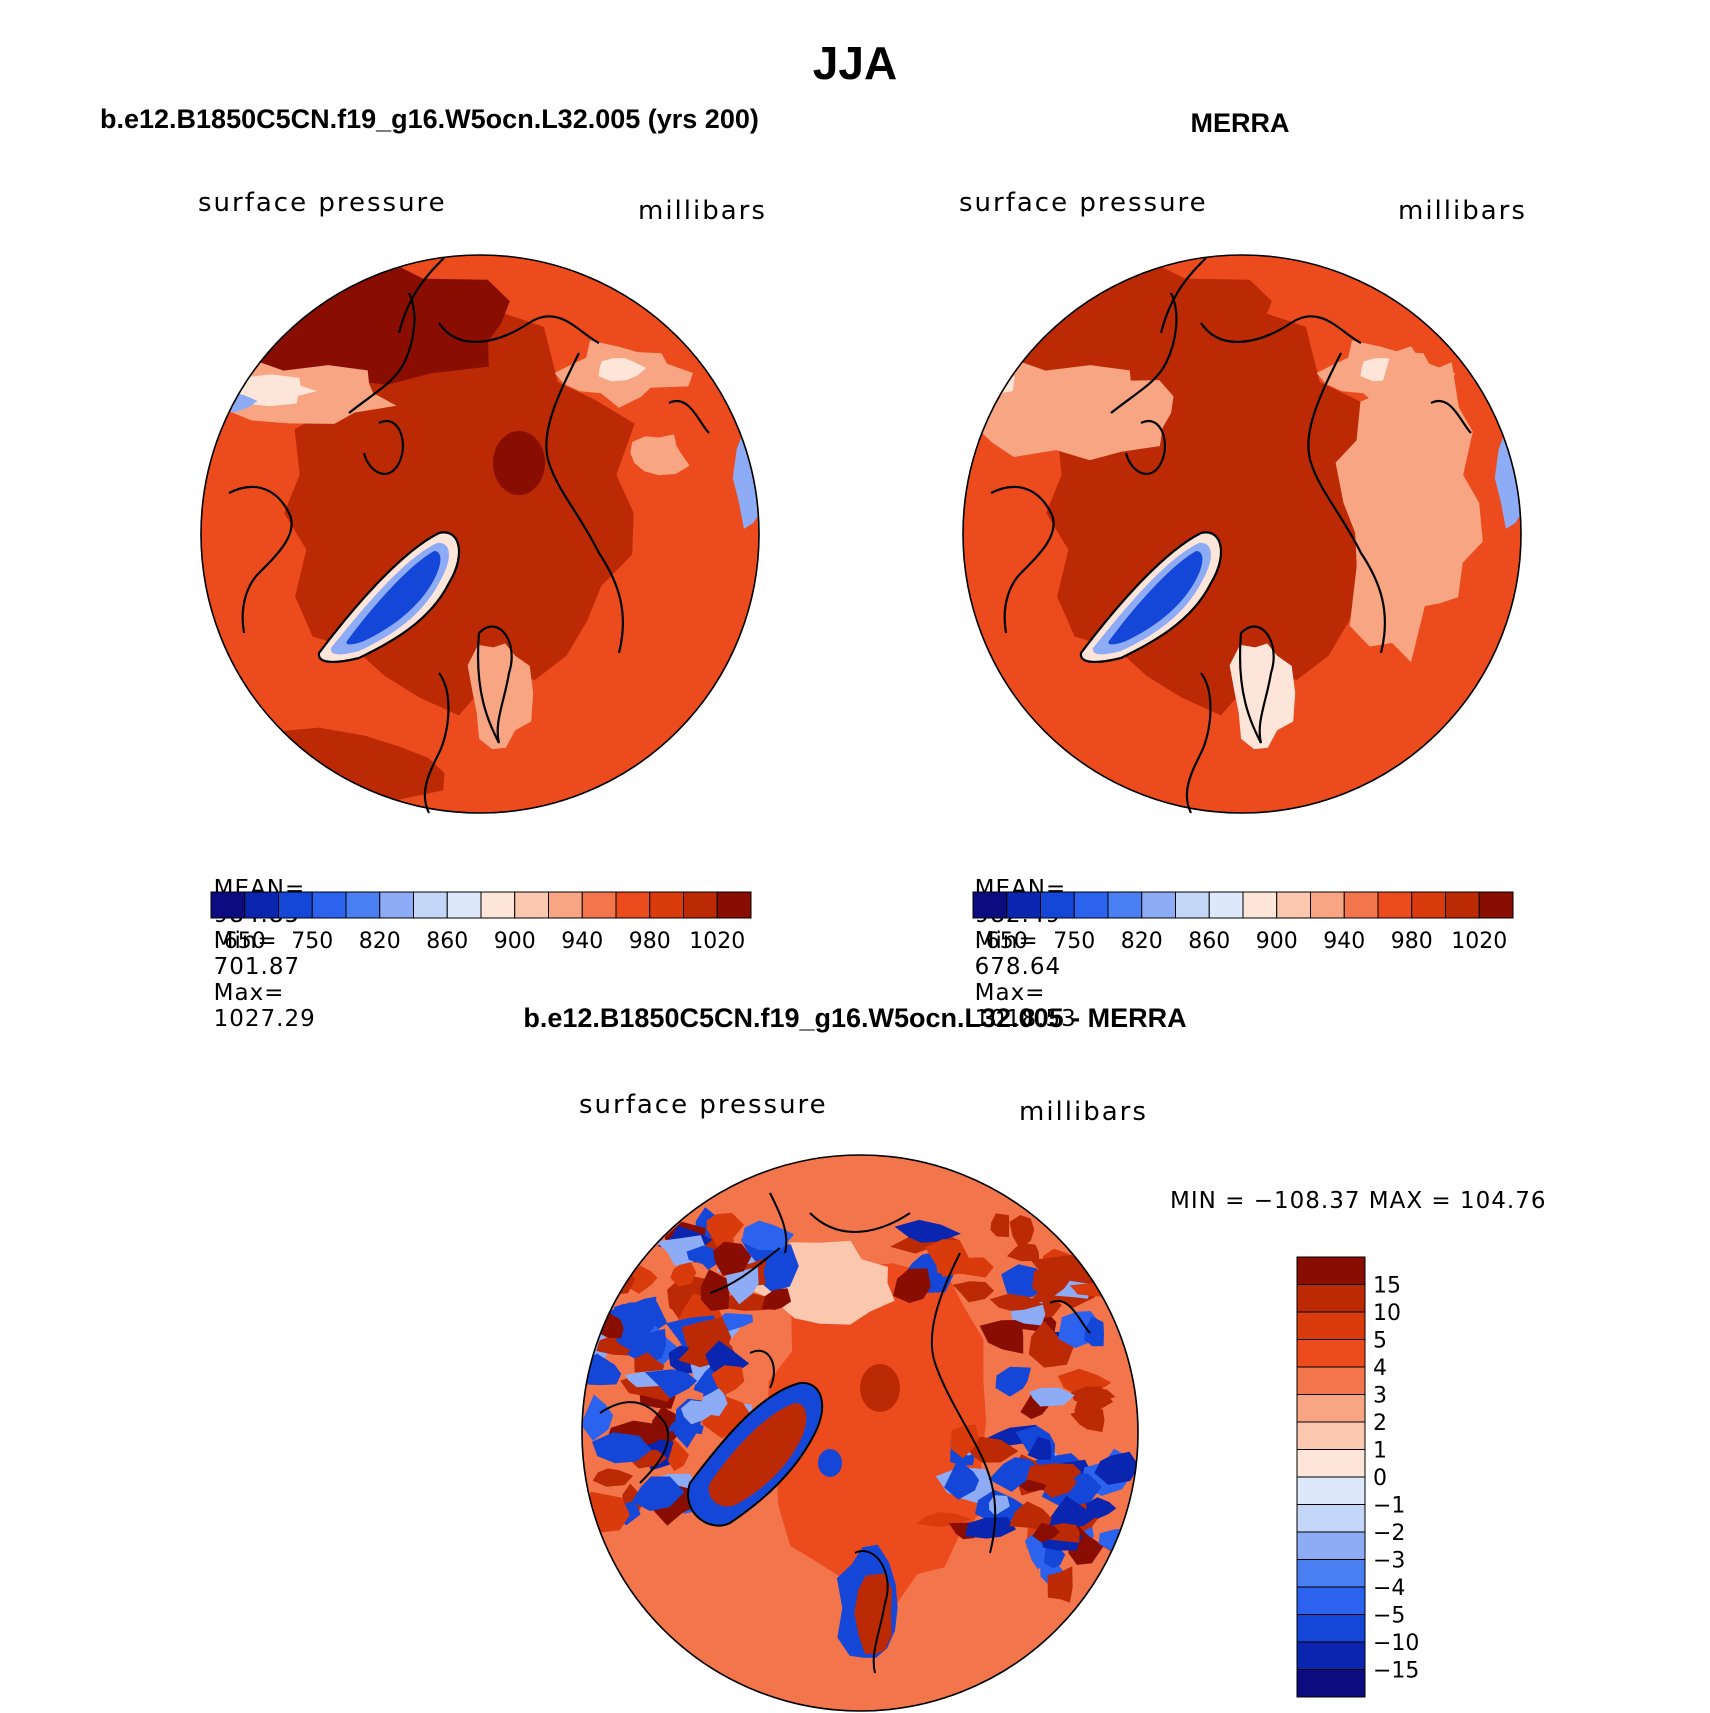 The width and height of the screenshot is (1710, 1713). I want to click on diff-coastlines, so click(845, 1433).